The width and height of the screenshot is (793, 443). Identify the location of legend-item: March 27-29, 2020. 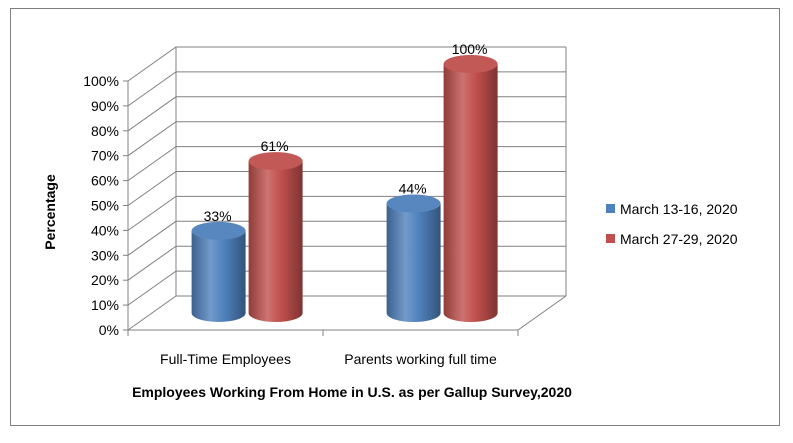
(672, 239).